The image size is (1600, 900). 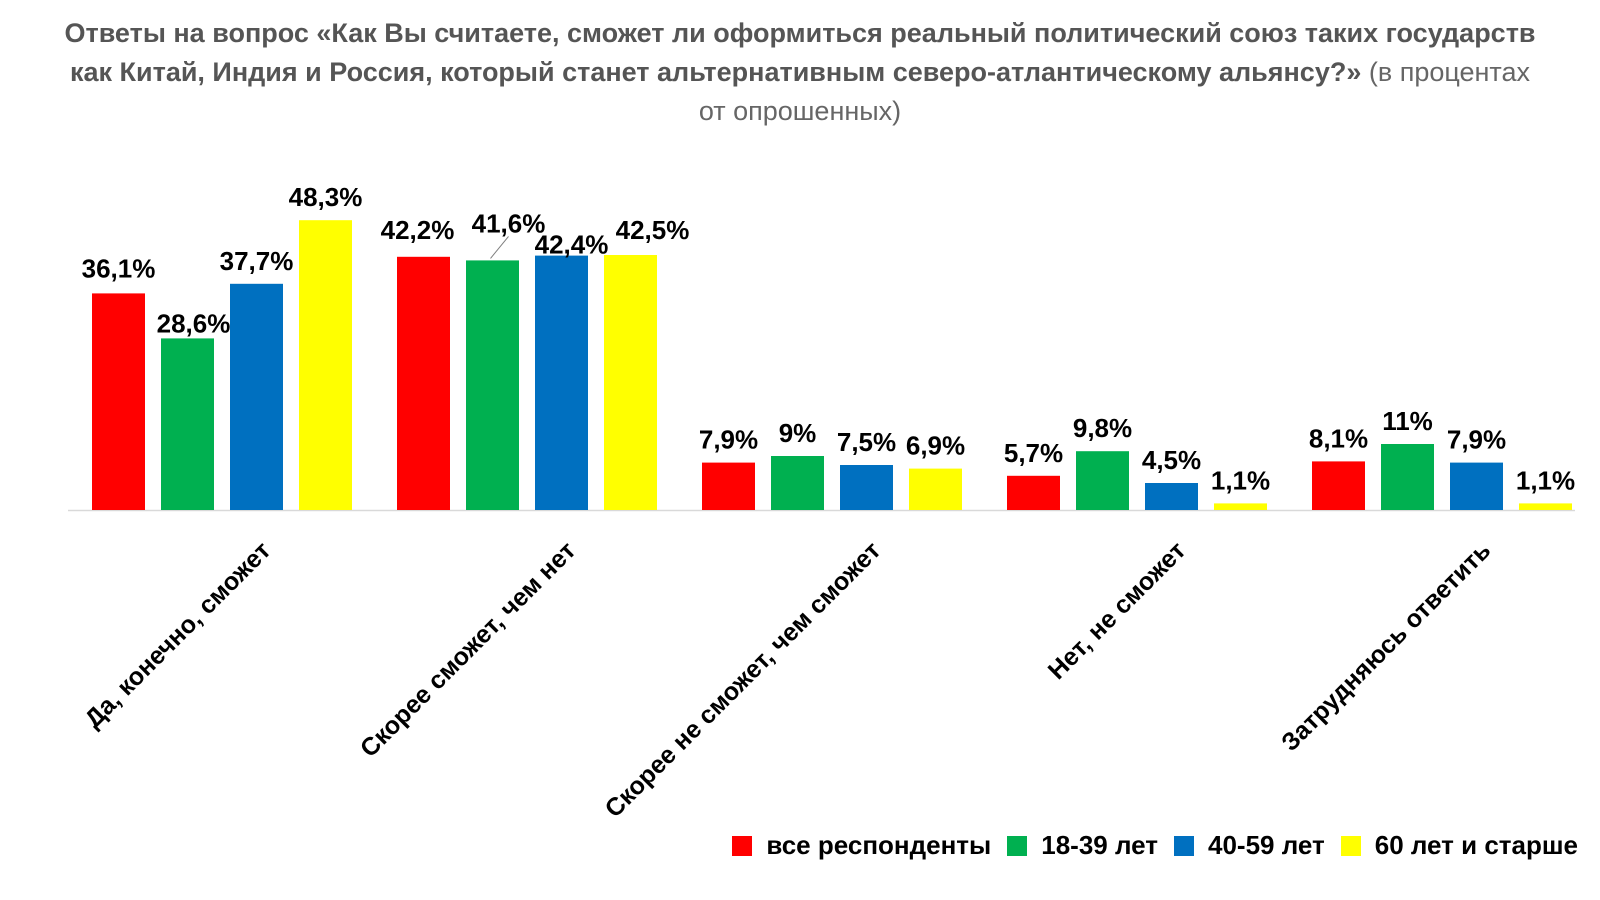 I want to click on data-label-all-cat2: 42,2%, so click(x=418, y=230).